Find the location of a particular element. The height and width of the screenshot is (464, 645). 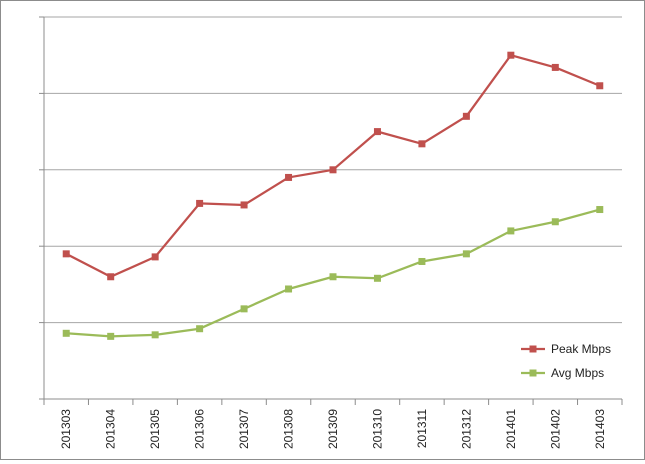

x-tick-label: 201402 is located at coordinates (555, 429).